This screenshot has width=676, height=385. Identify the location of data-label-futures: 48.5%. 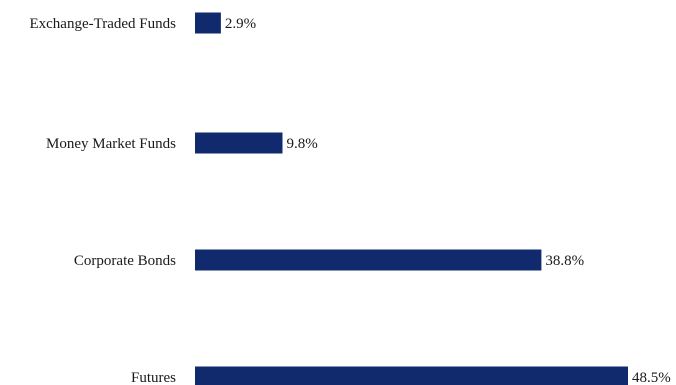
(651, 377).